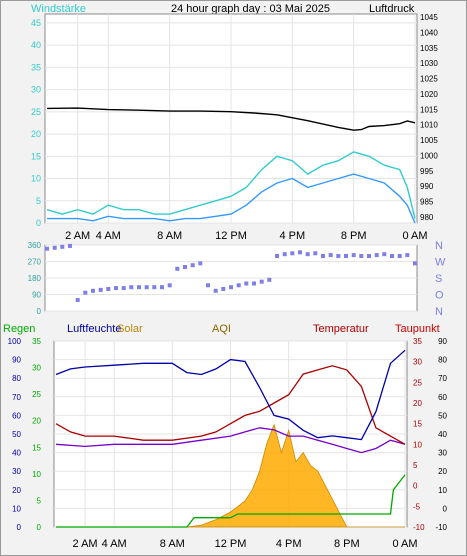 The height and width of the screenshot is (556, 467). What do you see at coordinates (16, 360) in the screenshot?
I see `regen-tick-label: 90` at bounding box center [16, 360].